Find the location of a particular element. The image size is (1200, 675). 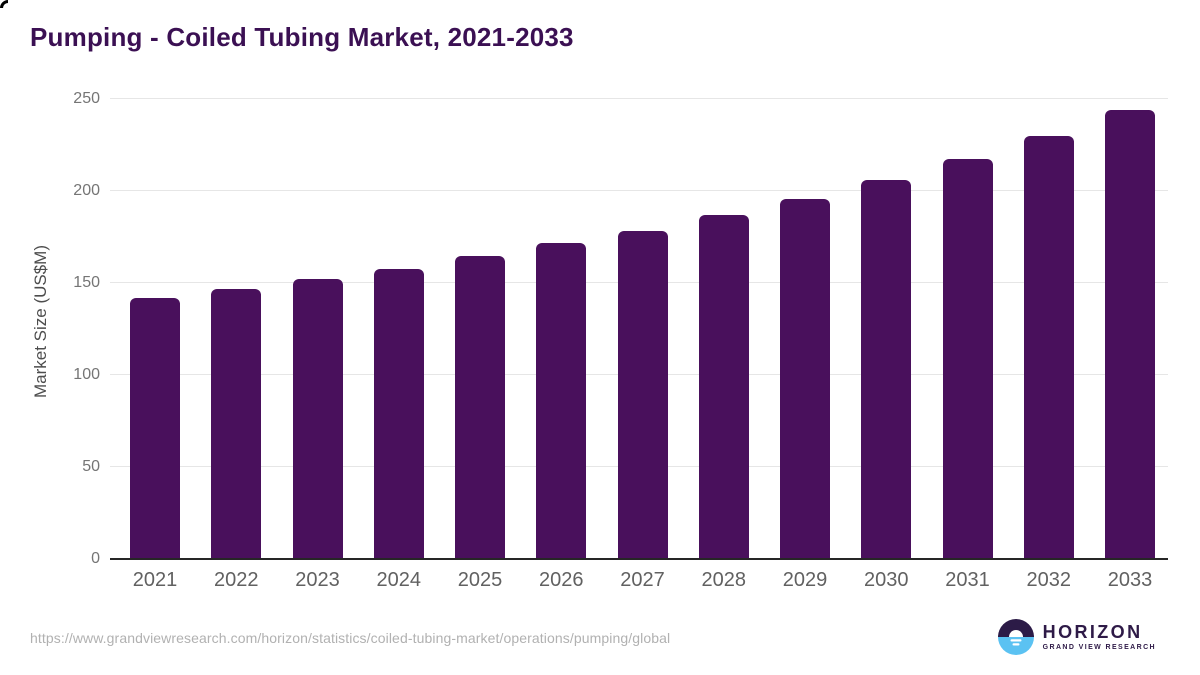

bar-2028 is located at coordinates (723, 386).